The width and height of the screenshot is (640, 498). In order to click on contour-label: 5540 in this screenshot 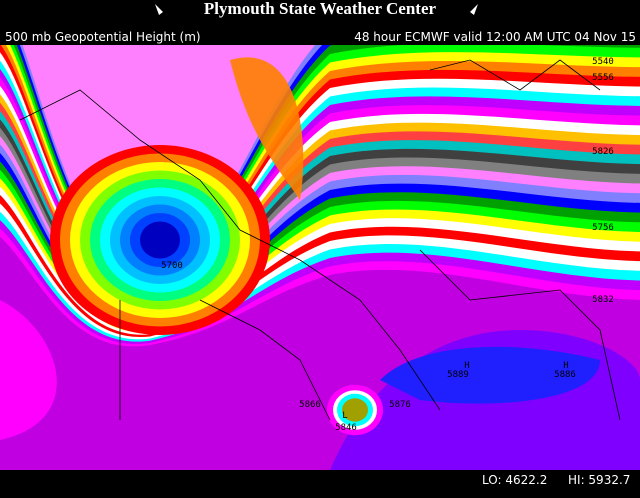, I will do `click(603, 62)`.